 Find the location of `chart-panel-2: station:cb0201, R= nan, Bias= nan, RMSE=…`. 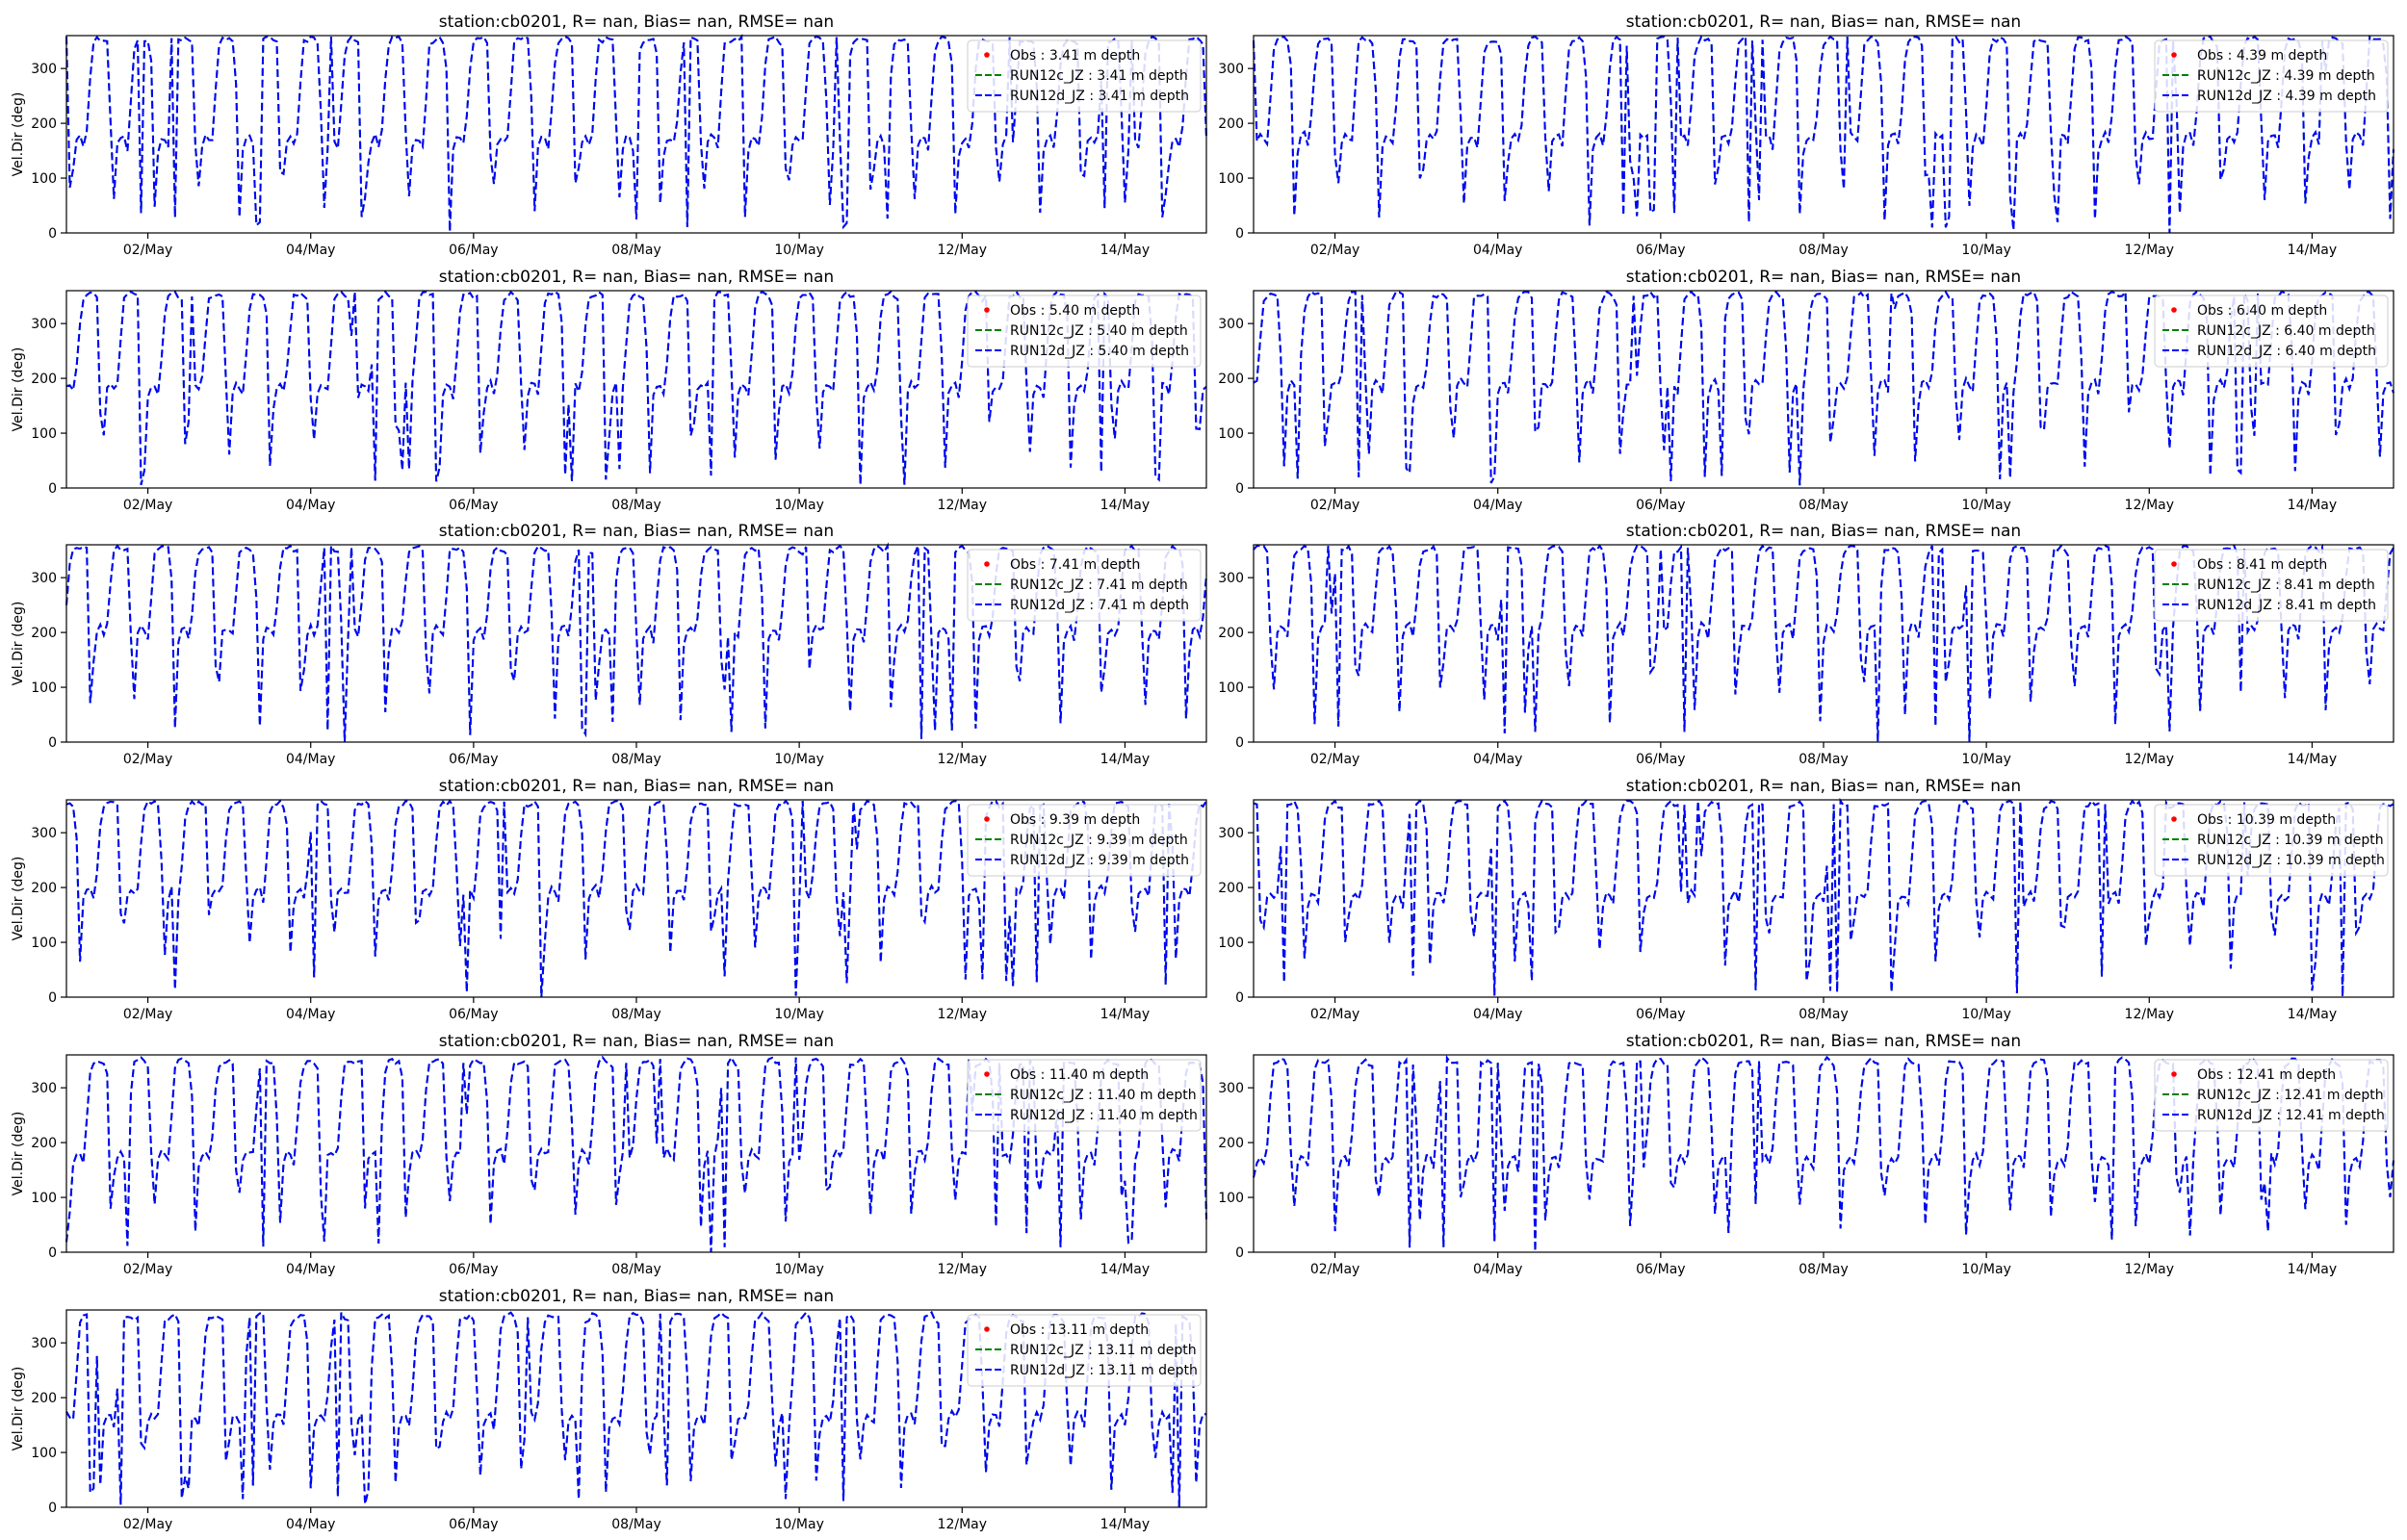

chart-panel-2: station:cb0201, R= nan, Bias= nan, RMSE=… is located at coordinates (1806, 135).